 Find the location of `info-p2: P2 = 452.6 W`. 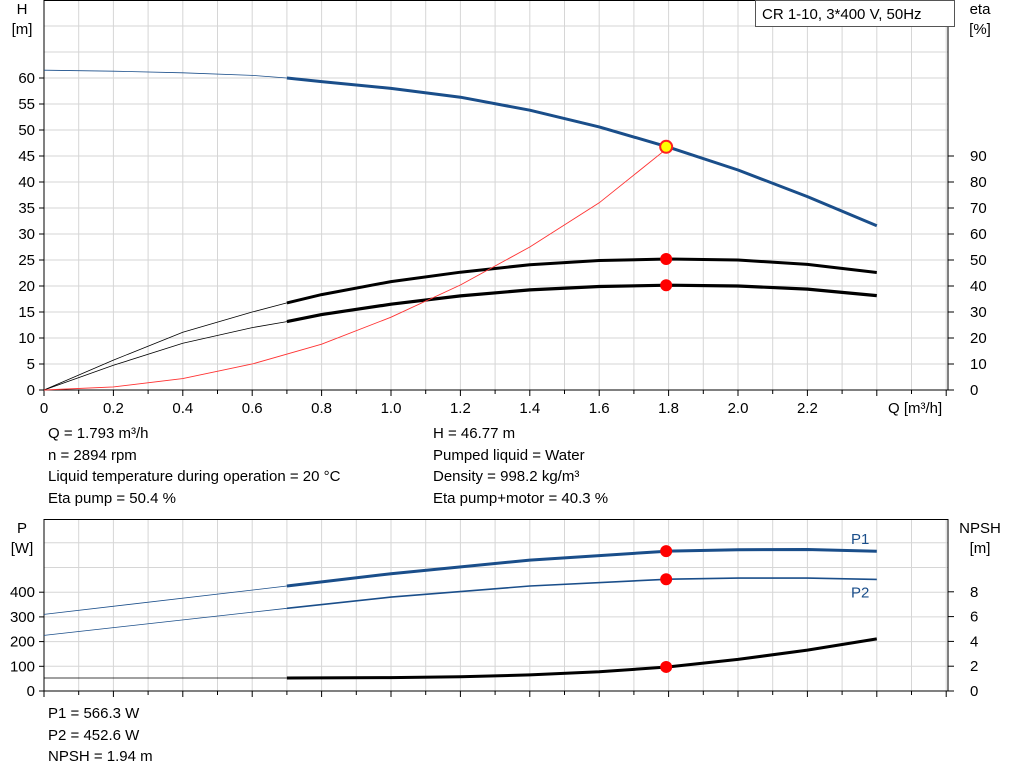

info-p2: P2 = 452.6 W is located at coordinates (94, 735).